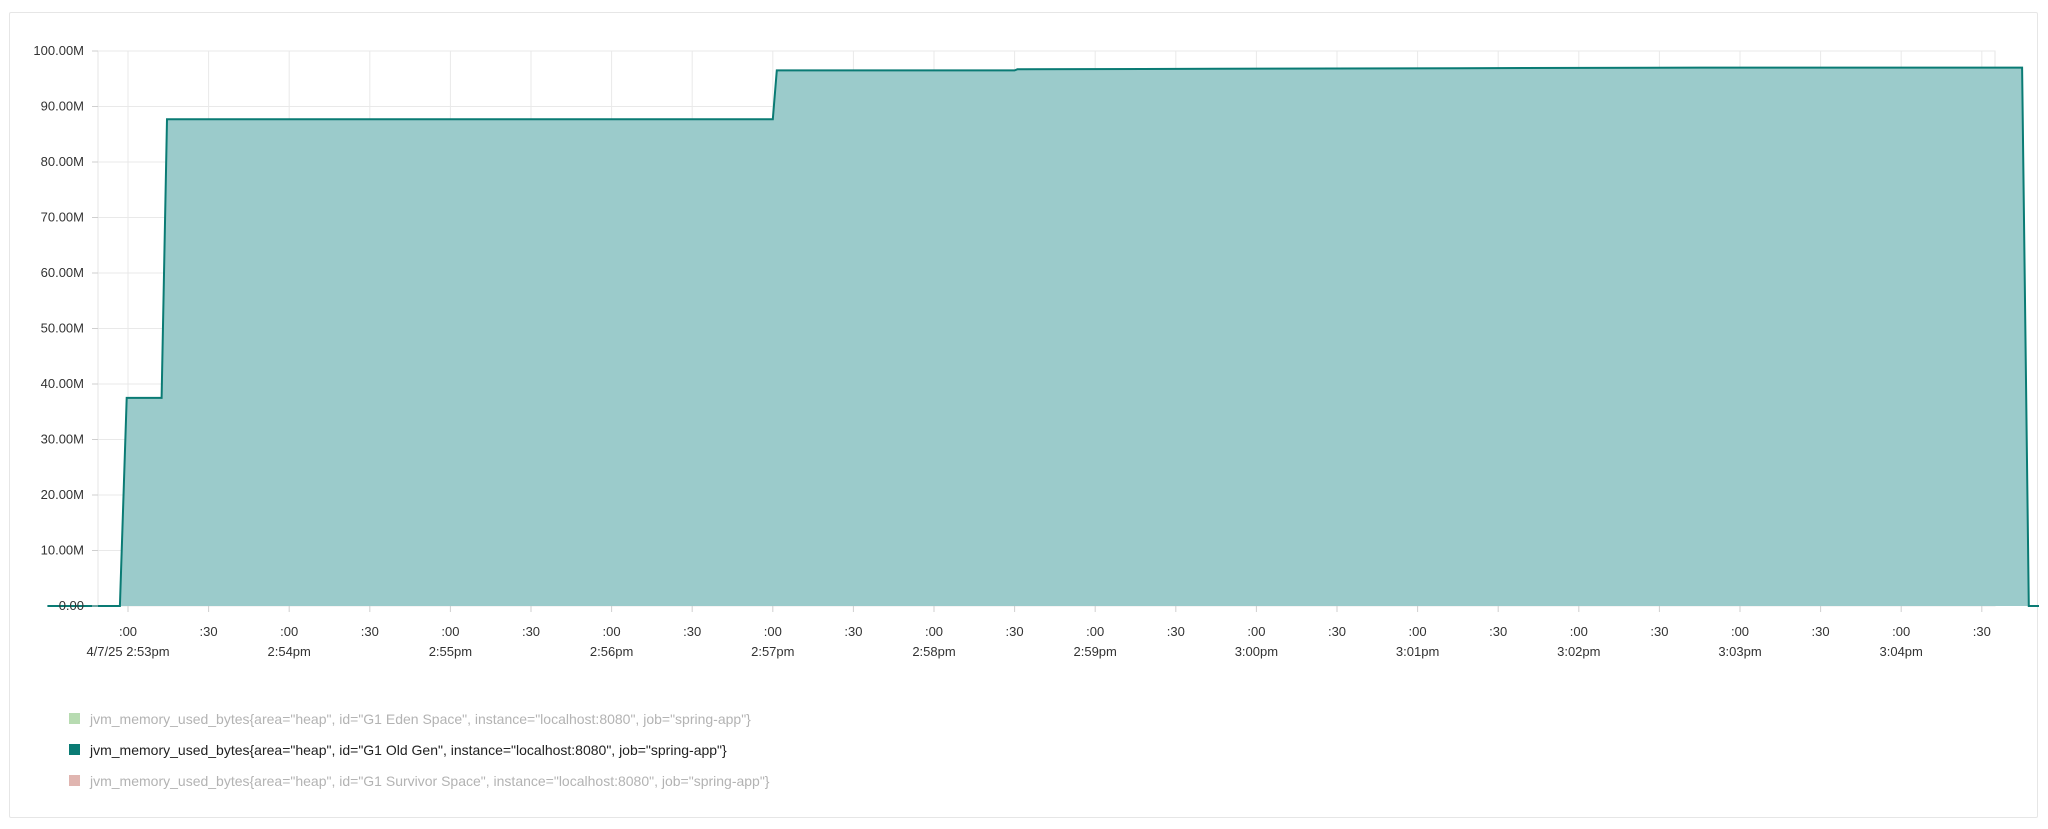 Image resolution: width=2048 pixels, height=829 pixels. I want to click on x-tick-label: 3:02pm, so click(1578, 651).